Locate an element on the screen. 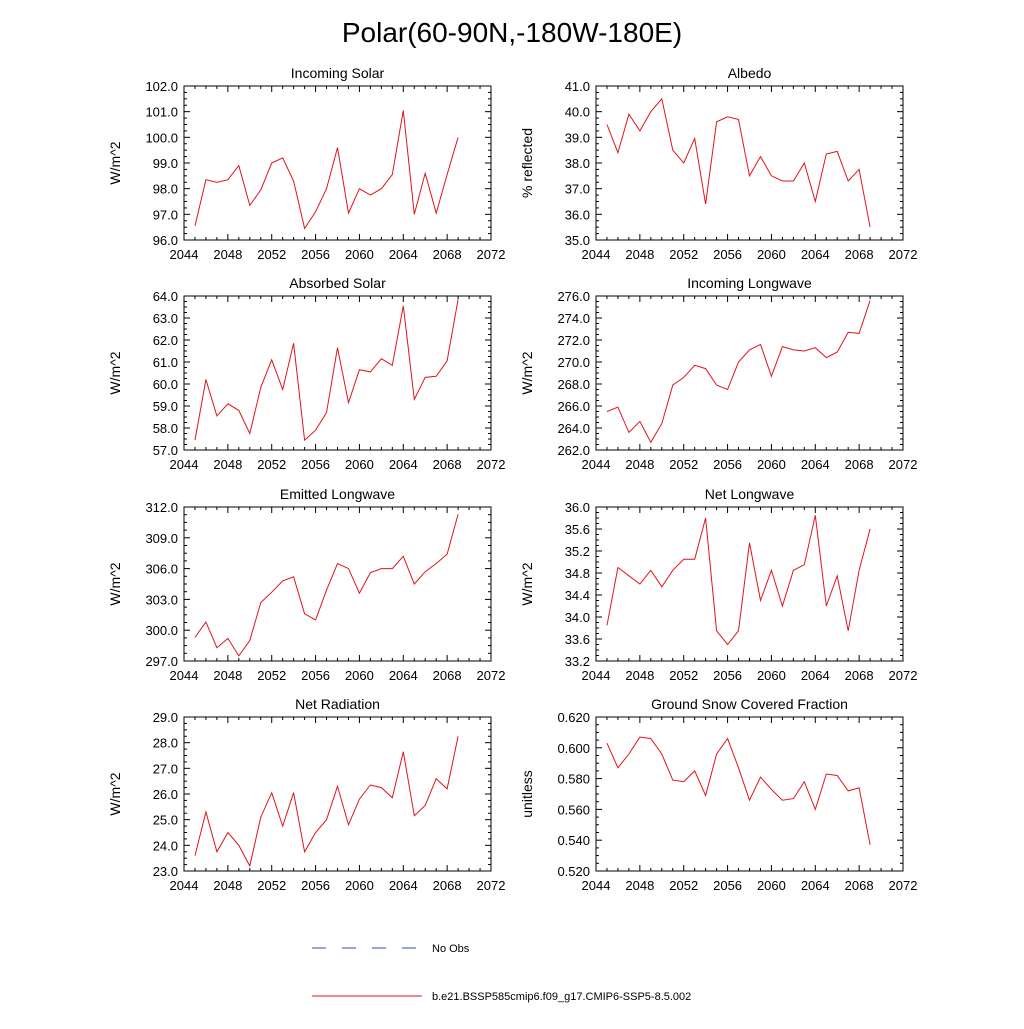 This screenshot has height=1029, width=1024. y-tick-label: 24.0 is located at coordinates (165, 845).